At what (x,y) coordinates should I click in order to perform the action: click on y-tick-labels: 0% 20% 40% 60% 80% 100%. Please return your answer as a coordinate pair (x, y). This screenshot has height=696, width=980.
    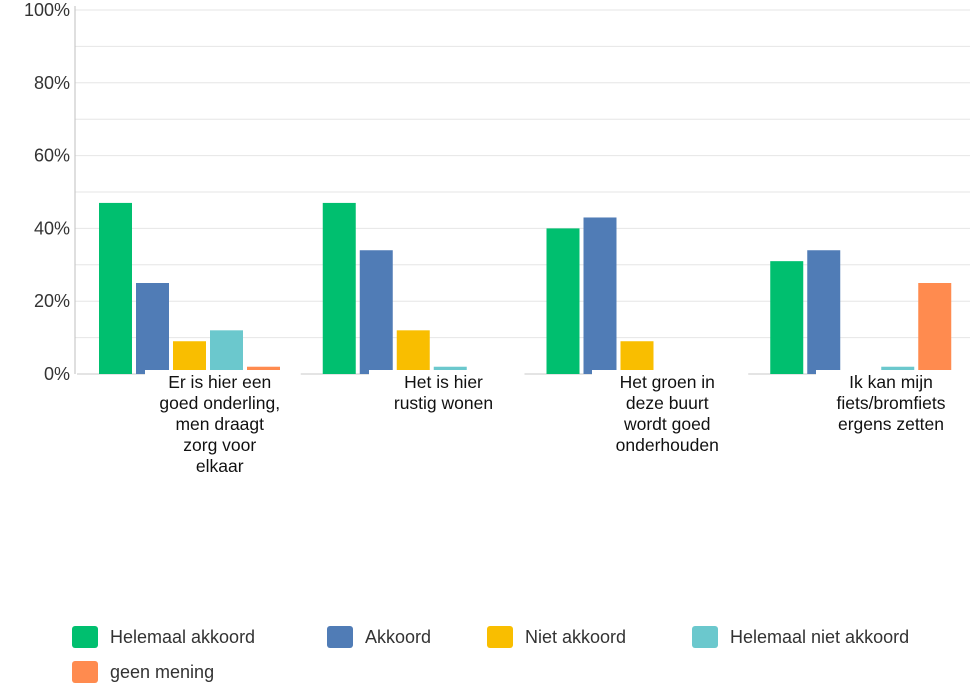
    Looking at the image, I should click on (47, 192).